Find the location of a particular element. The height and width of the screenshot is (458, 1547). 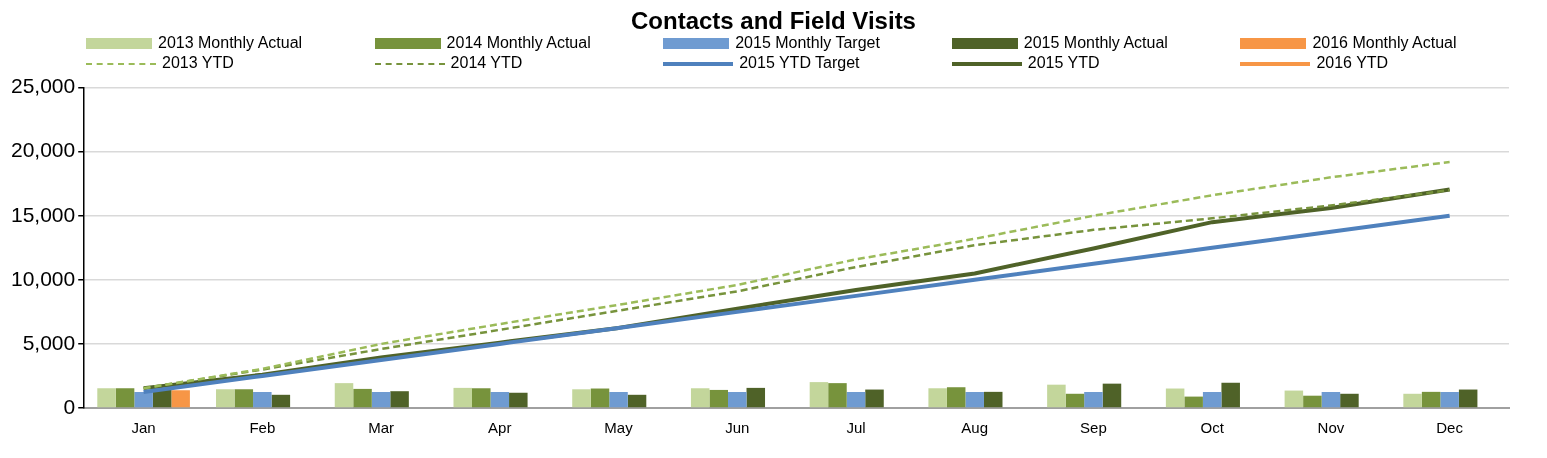

chart-title: Contacts and Field Visits is located at coordinates (773, 20).